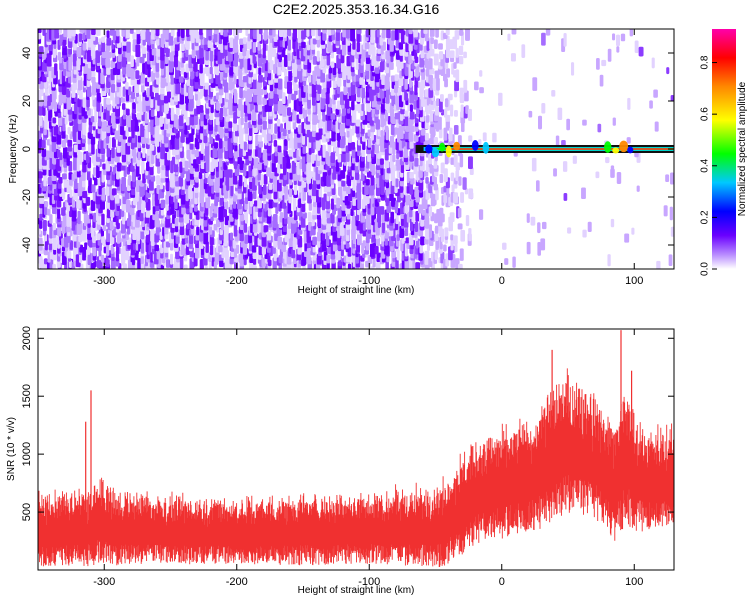  What do you see at coordinates (13, 149) in the screenshot?
I see `spectrogram-y-label: Frequency (Hz)` at bounding box center [13, 149].